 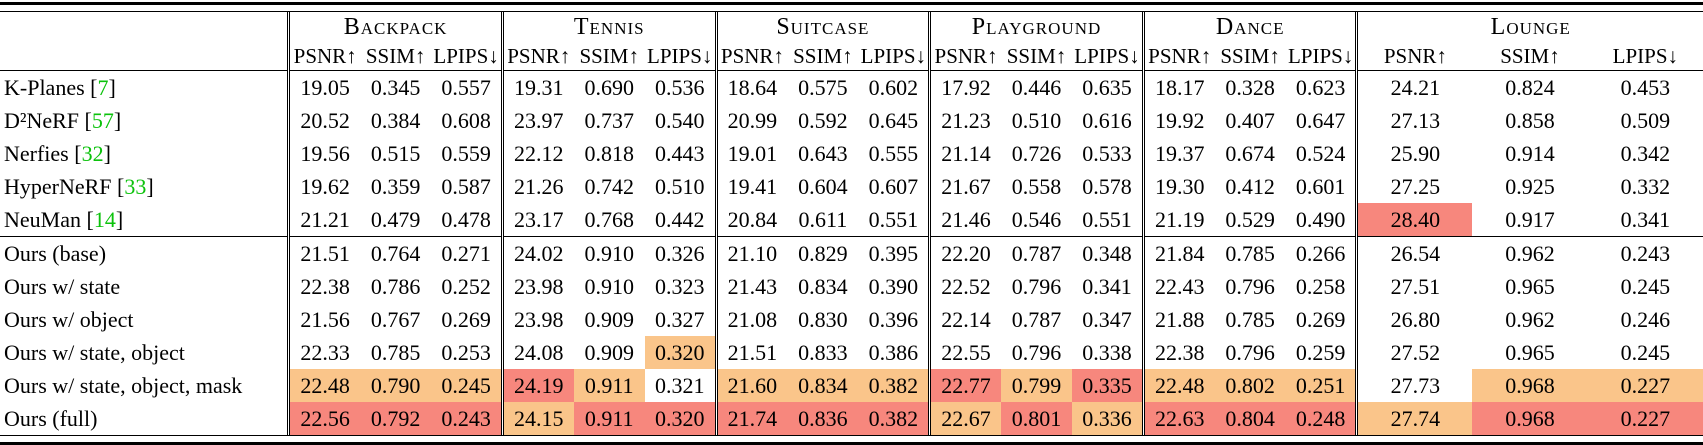 What do you see at coordinates (144, 120) in the screenshot?
I see `method-label: D²NeRF [57]` at bounding box center [144, 120].